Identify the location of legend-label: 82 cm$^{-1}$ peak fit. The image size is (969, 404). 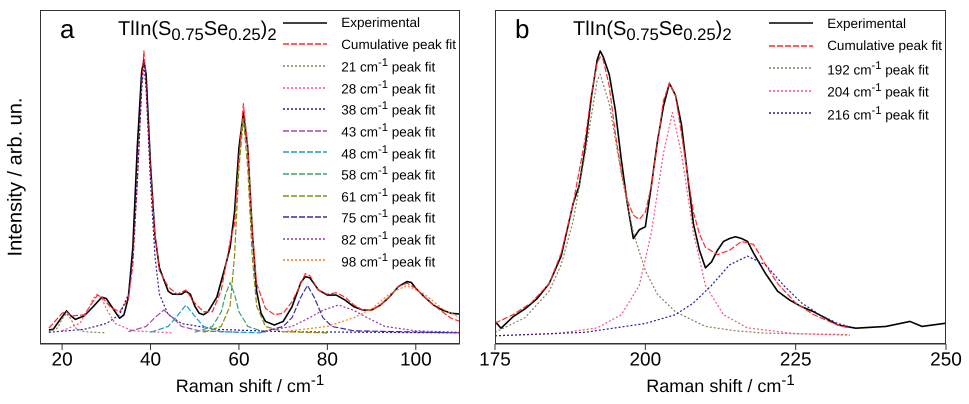
(388, 239).